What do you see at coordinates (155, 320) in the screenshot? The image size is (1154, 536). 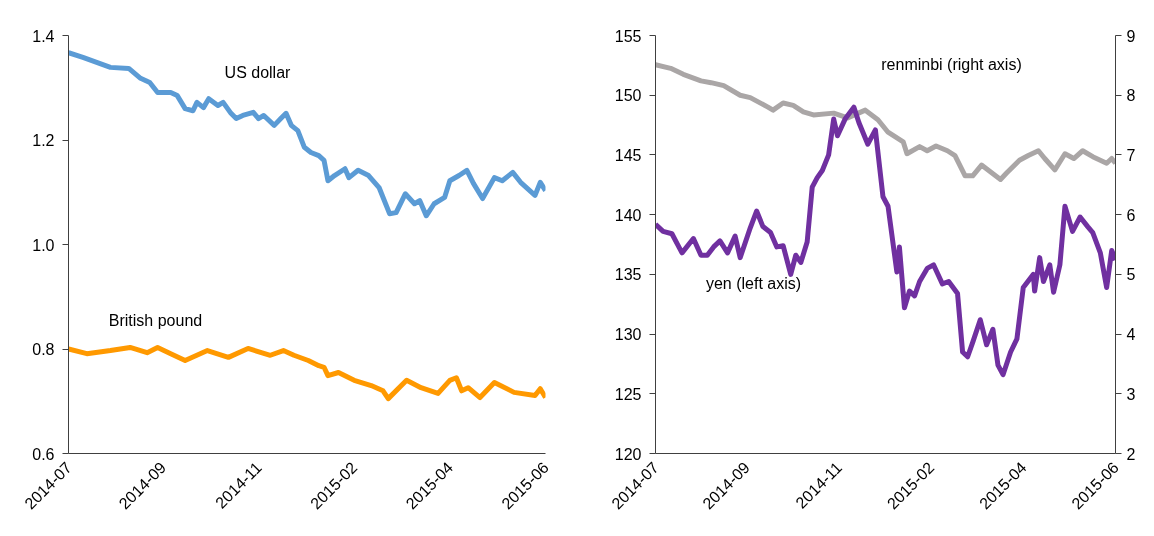 I see `series-label: British pound` at bounding box center [155, 320].